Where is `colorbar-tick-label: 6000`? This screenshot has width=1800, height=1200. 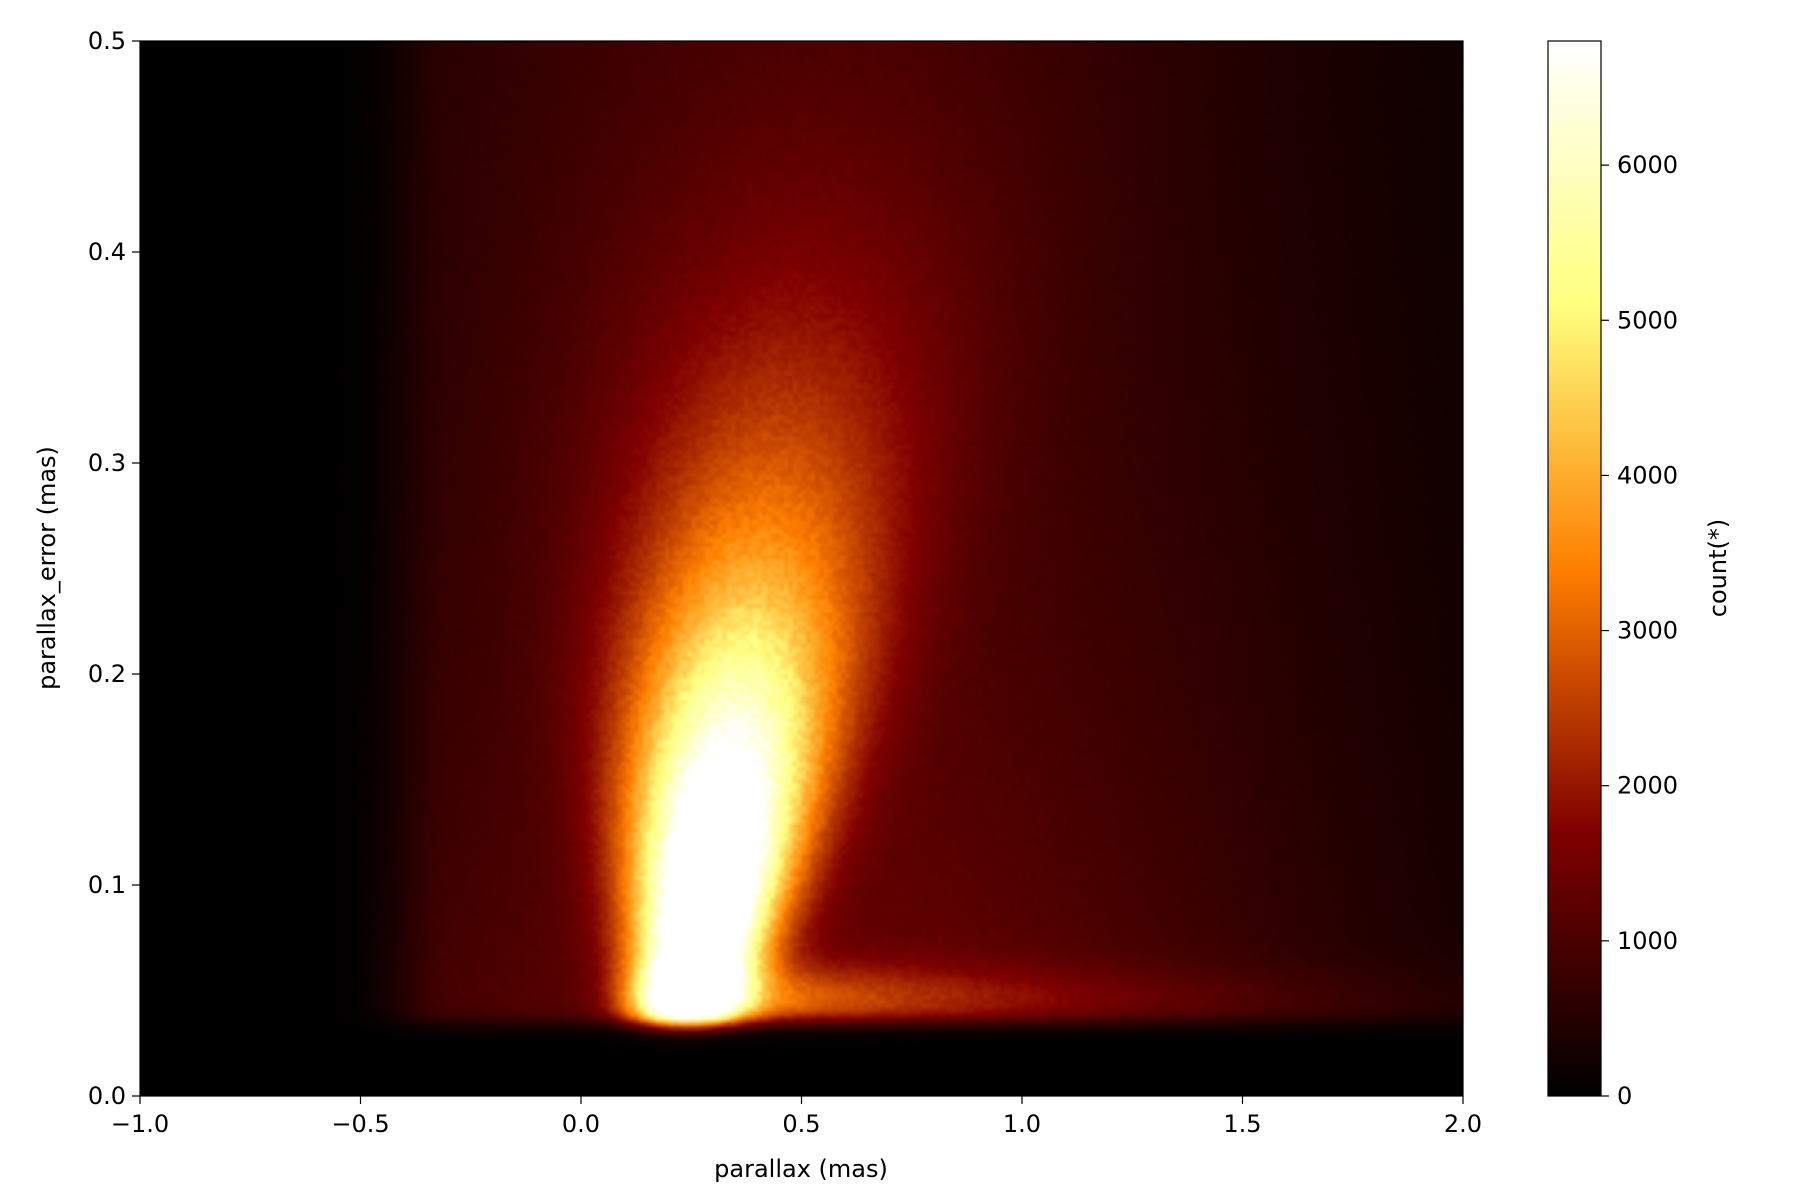 colorbar-tick-label: 6000 is located at coordinates (1647, 165).